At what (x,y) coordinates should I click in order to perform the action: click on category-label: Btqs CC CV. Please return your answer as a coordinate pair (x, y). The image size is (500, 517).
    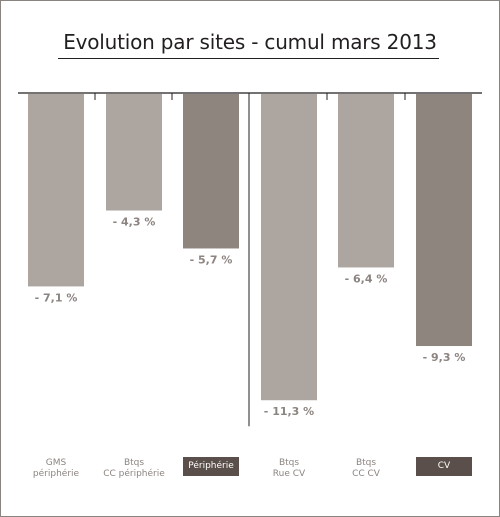
    Looking at the image, I should click on (366, 468).